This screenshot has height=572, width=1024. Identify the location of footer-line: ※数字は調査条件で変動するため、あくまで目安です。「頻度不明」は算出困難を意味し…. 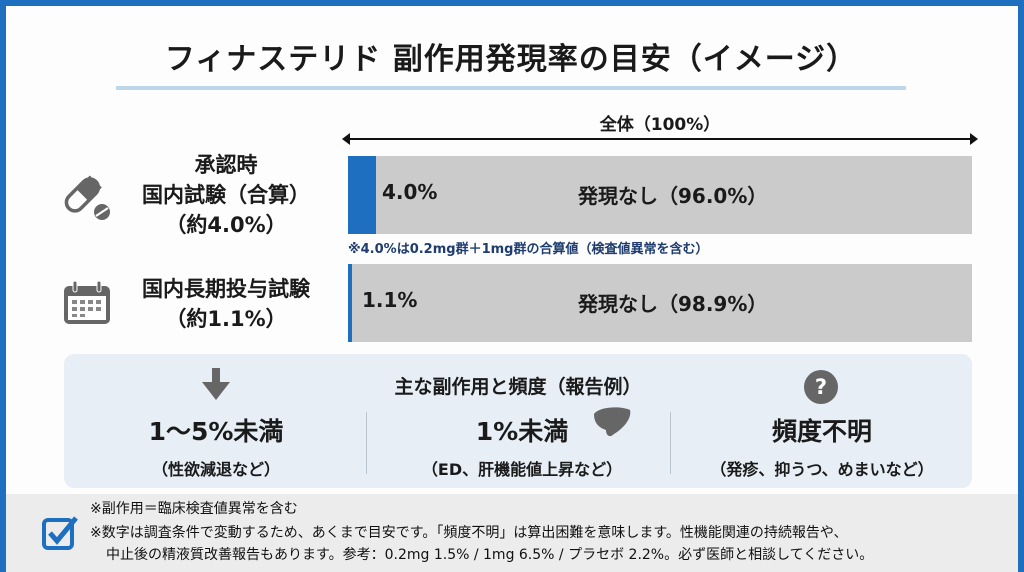
(469, 533).